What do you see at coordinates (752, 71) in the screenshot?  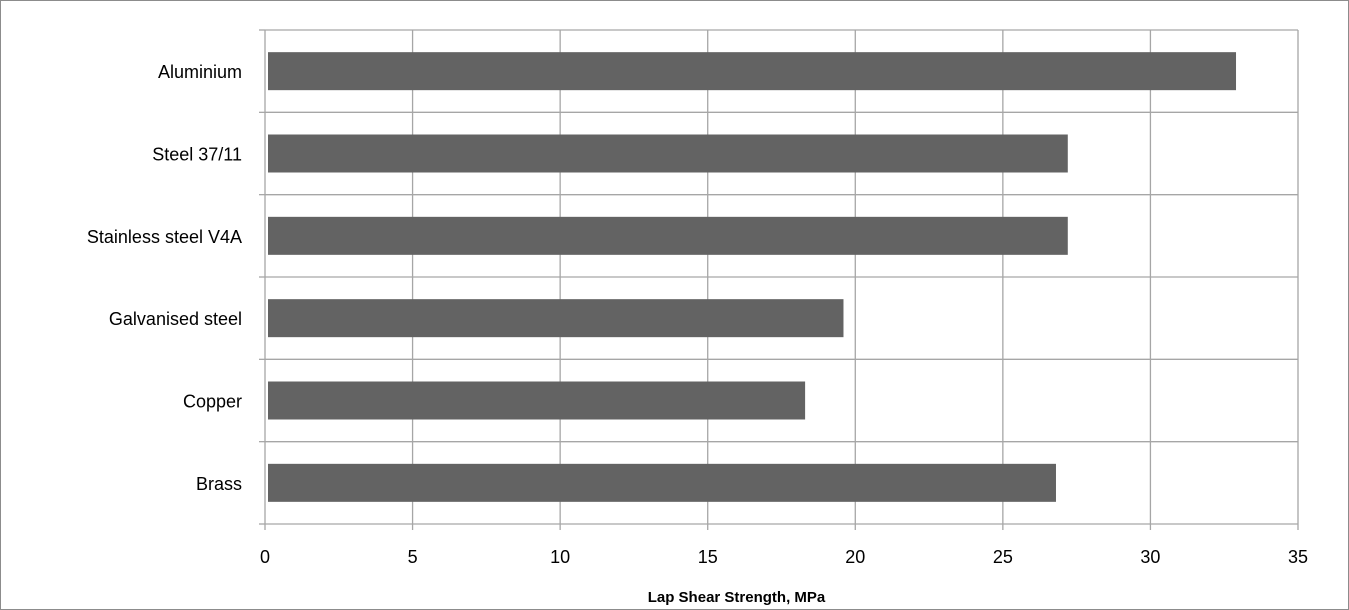 I see `bar-aluminium` at bounding box center [752, 71].